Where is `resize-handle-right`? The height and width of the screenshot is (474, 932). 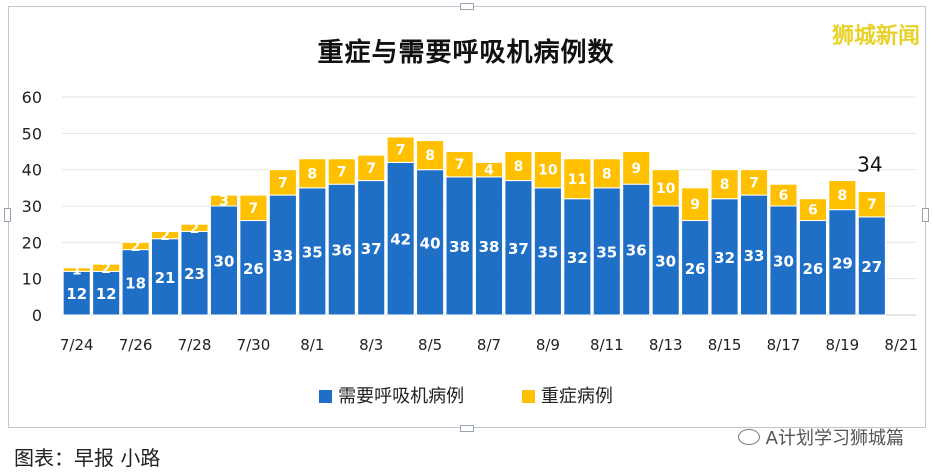
resize-handle-right is located at coordinates (925, 215).